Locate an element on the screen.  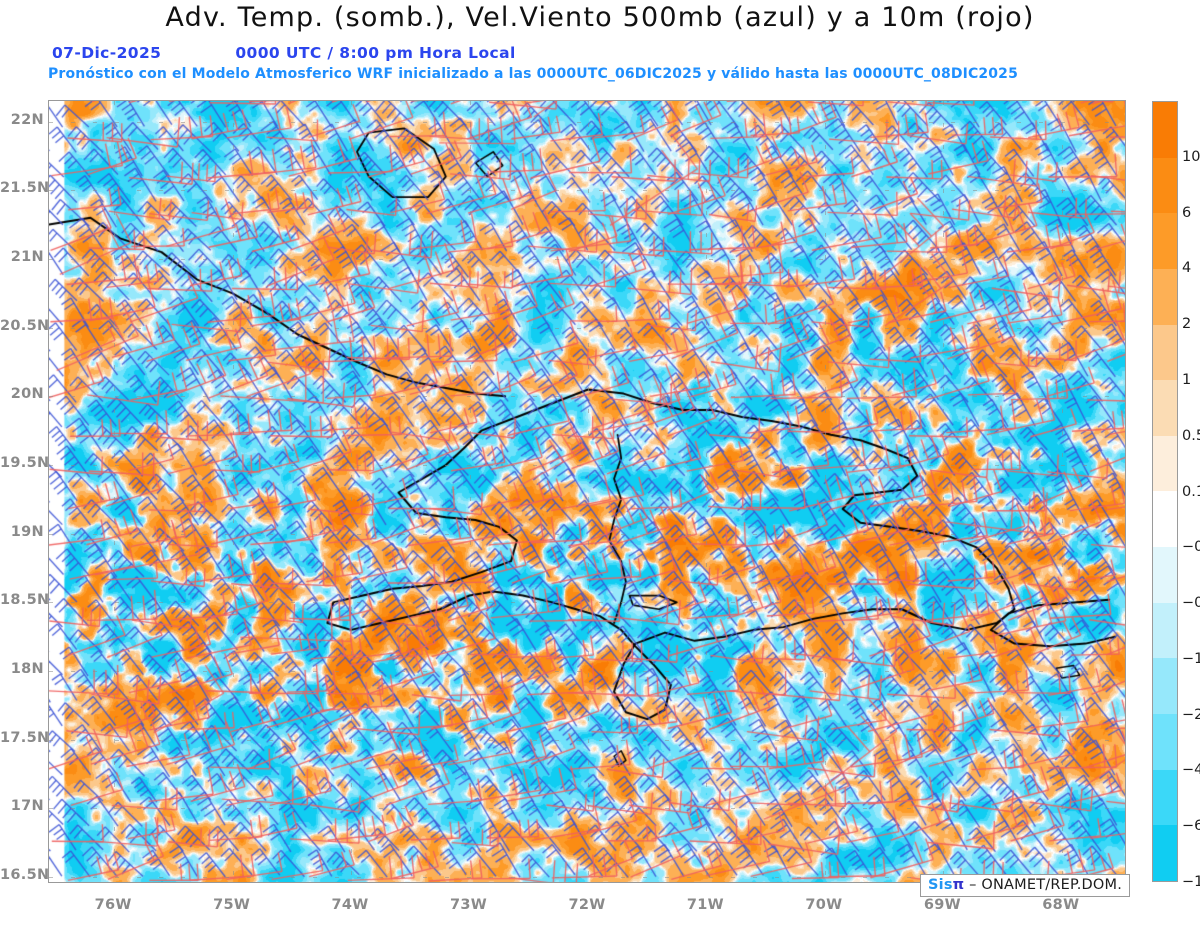
forecast-time: 0000 UTC / 8:00 pm Hora Local is located at coordinates (375, 53).